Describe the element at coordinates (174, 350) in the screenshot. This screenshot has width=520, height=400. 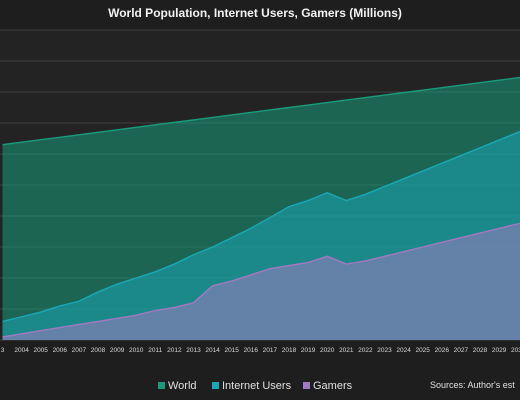
I see `x-tick-label: 2012` at that location.